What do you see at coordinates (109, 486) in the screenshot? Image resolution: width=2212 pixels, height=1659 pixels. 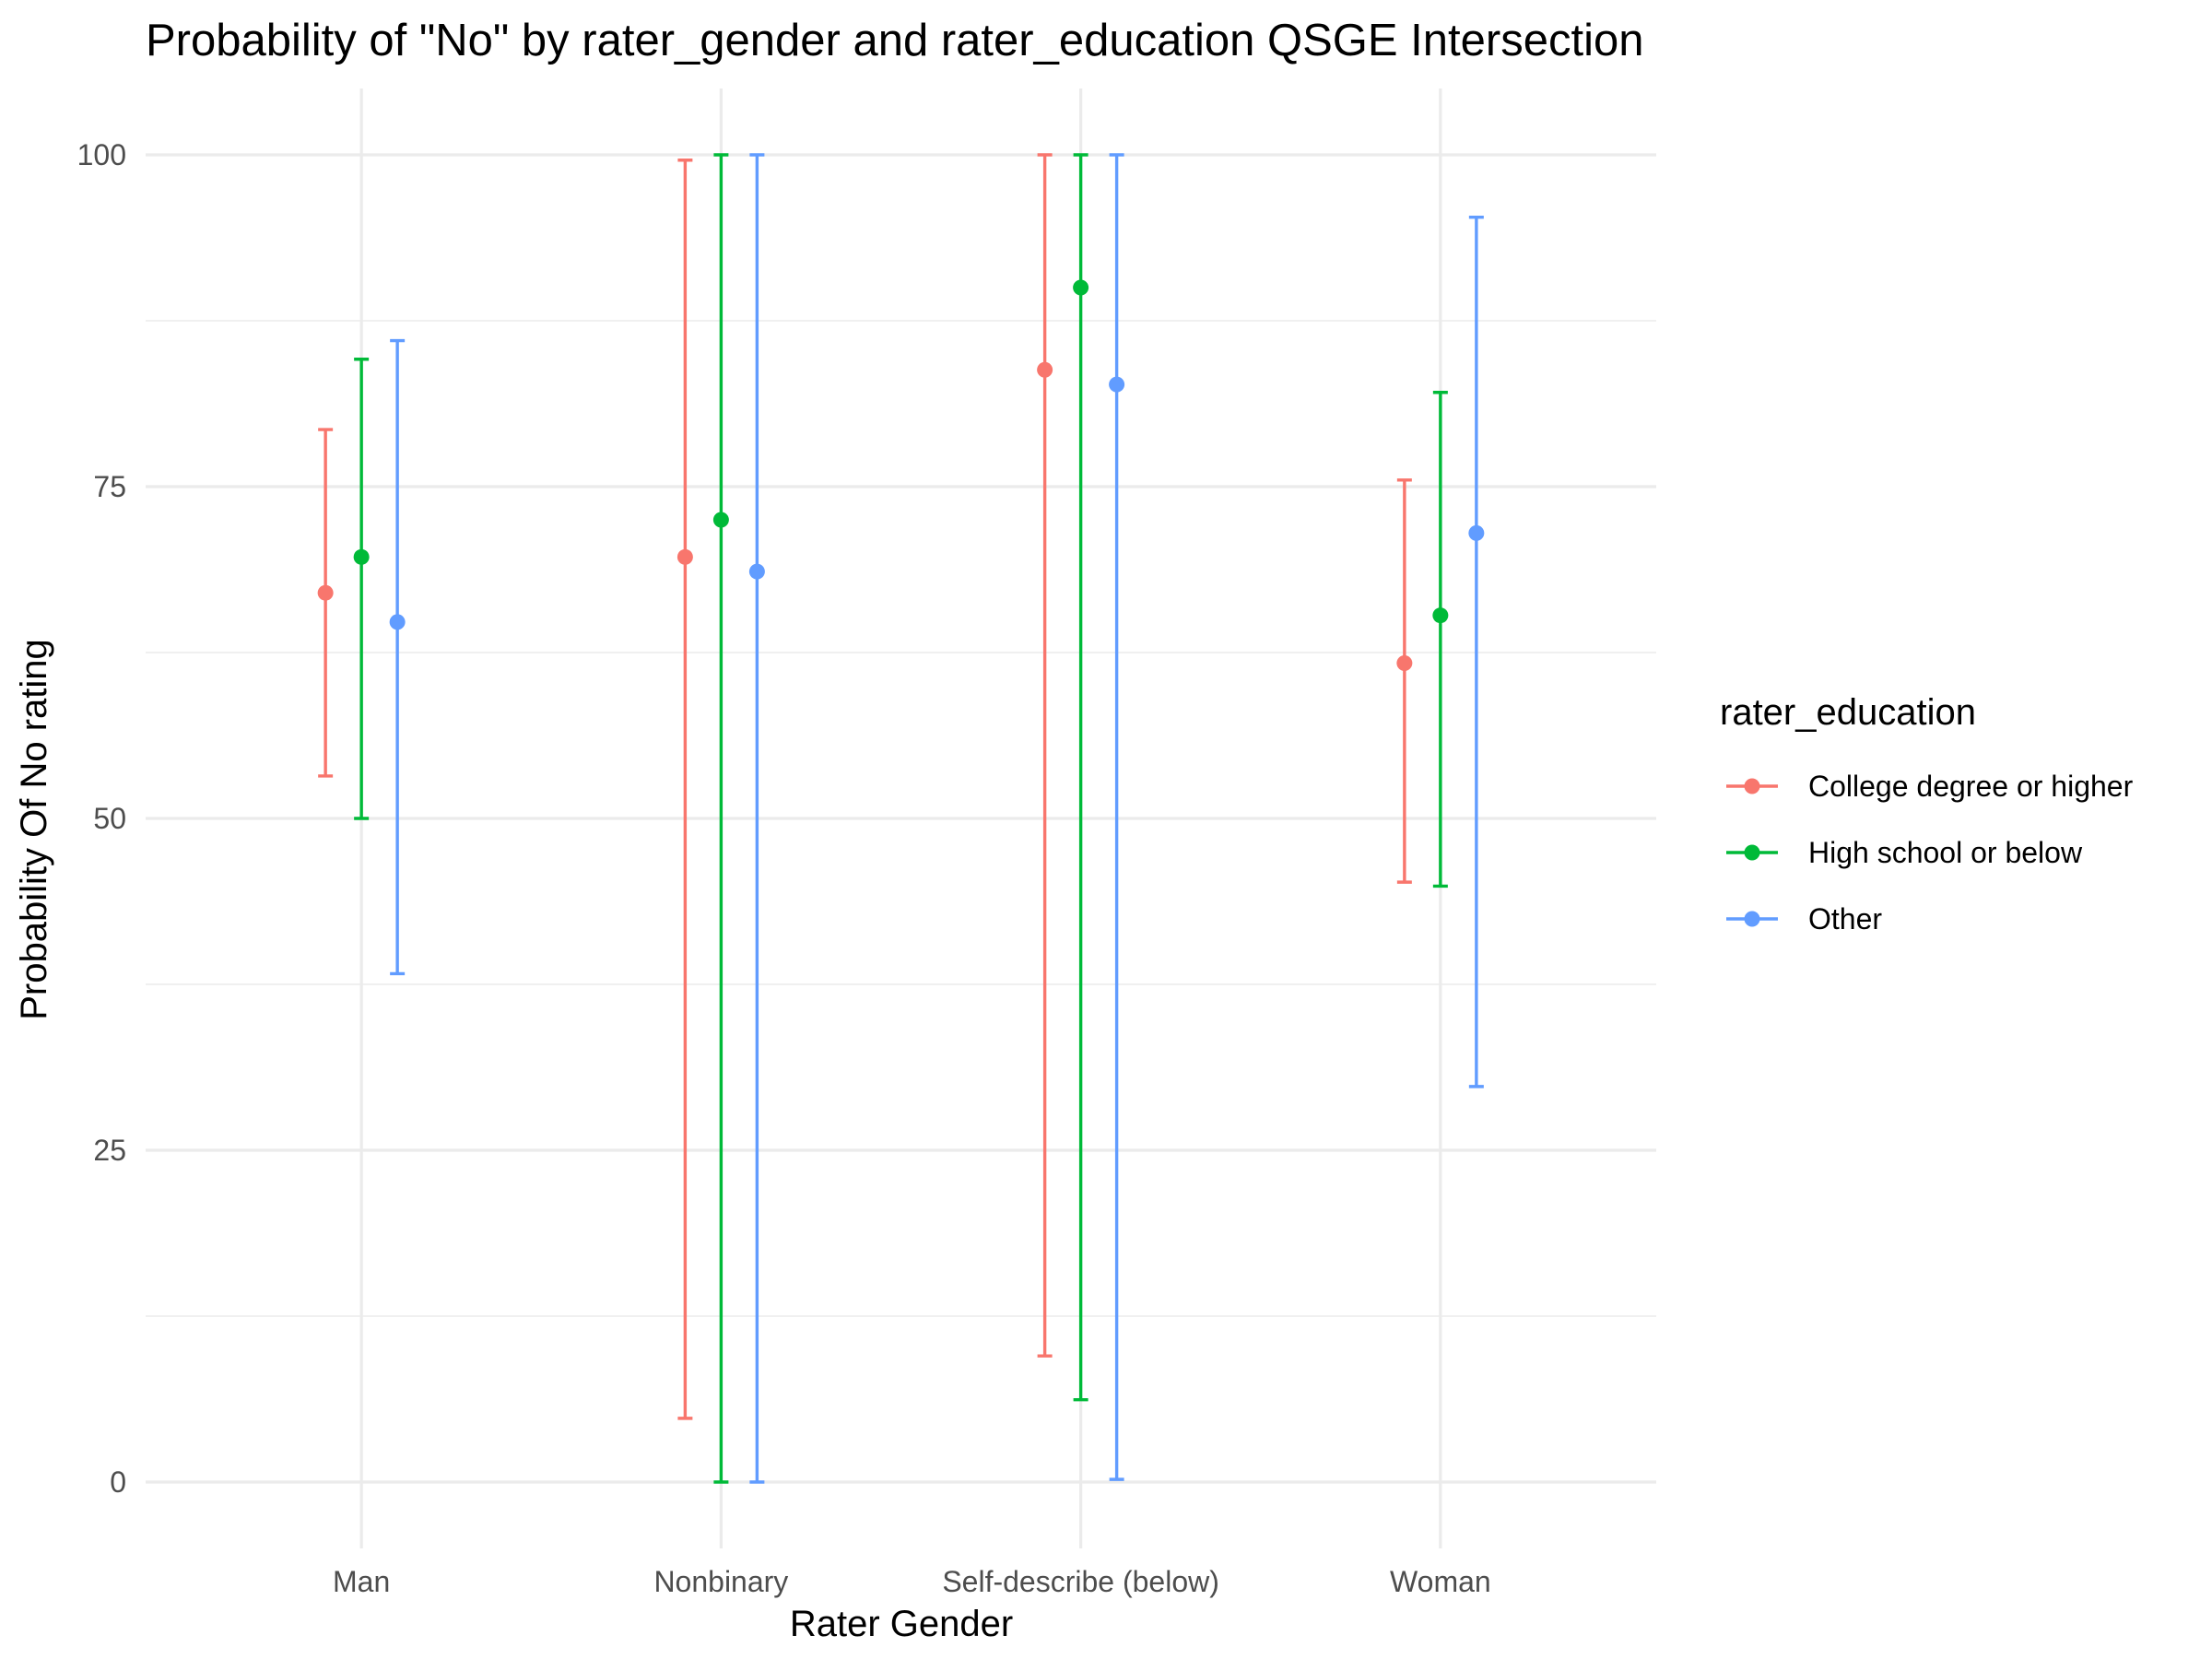 I see `y-tick-label: 75` at bounding box center [109, 486].